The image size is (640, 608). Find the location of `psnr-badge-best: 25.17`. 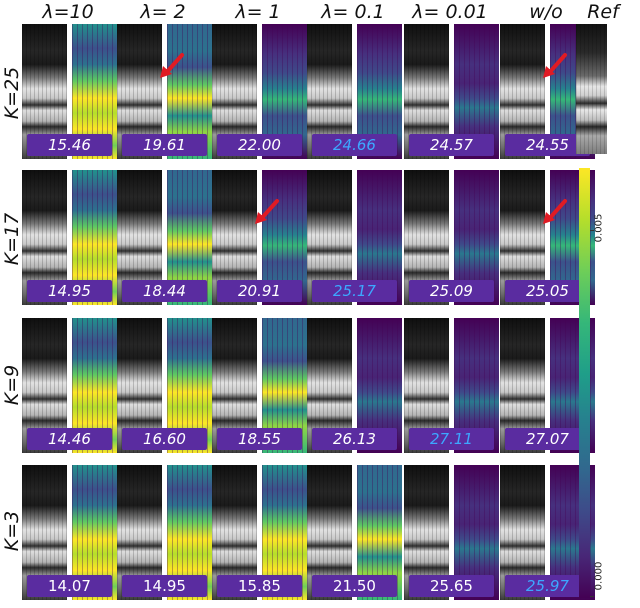

psnr-badge-best: 25.17 is located at coordinates (354, 291).